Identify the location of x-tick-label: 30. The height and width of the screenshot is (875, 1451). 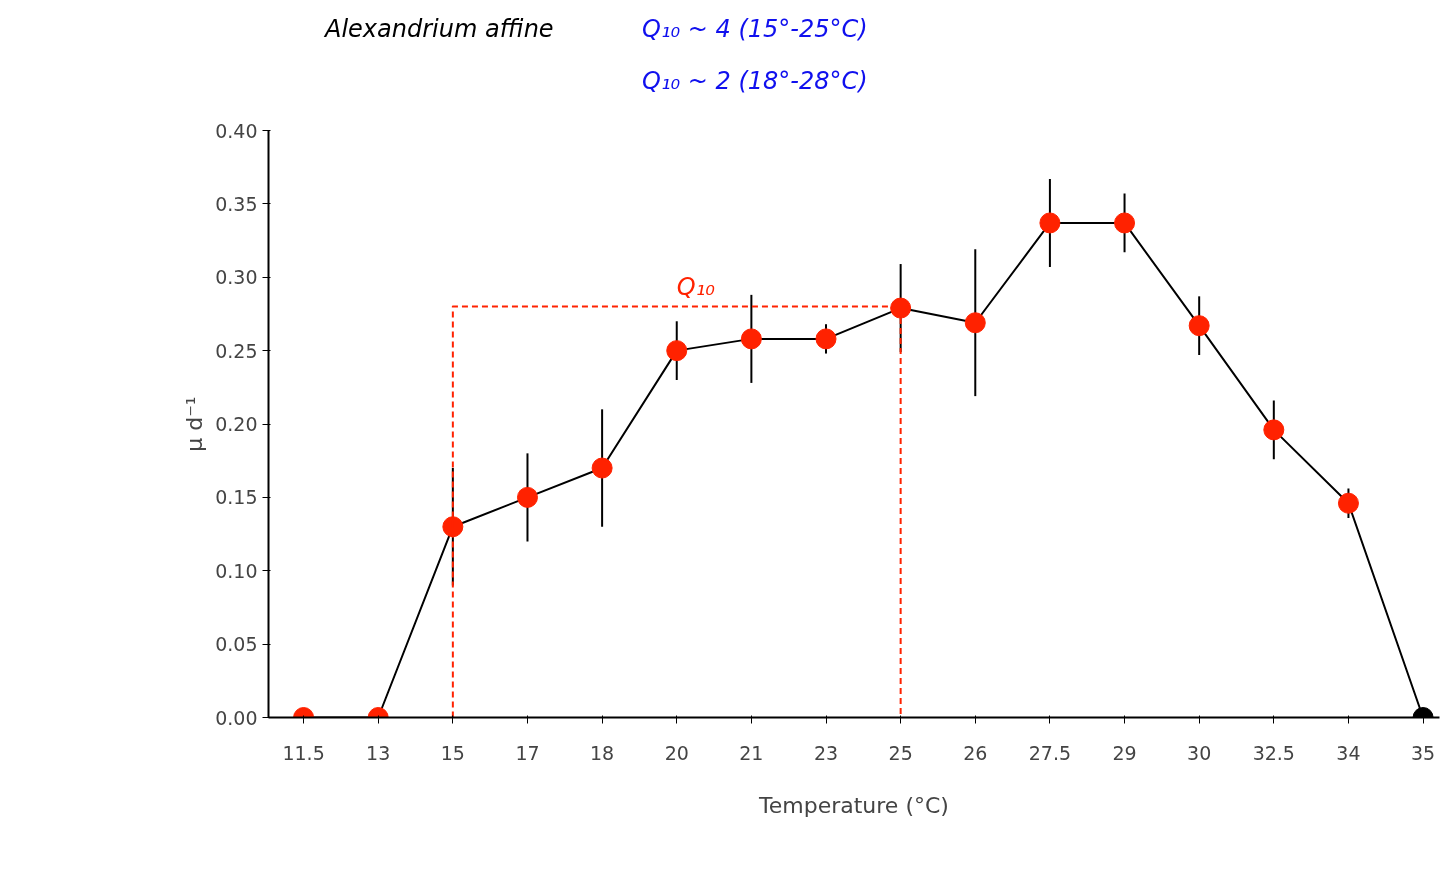
(1199, 752).